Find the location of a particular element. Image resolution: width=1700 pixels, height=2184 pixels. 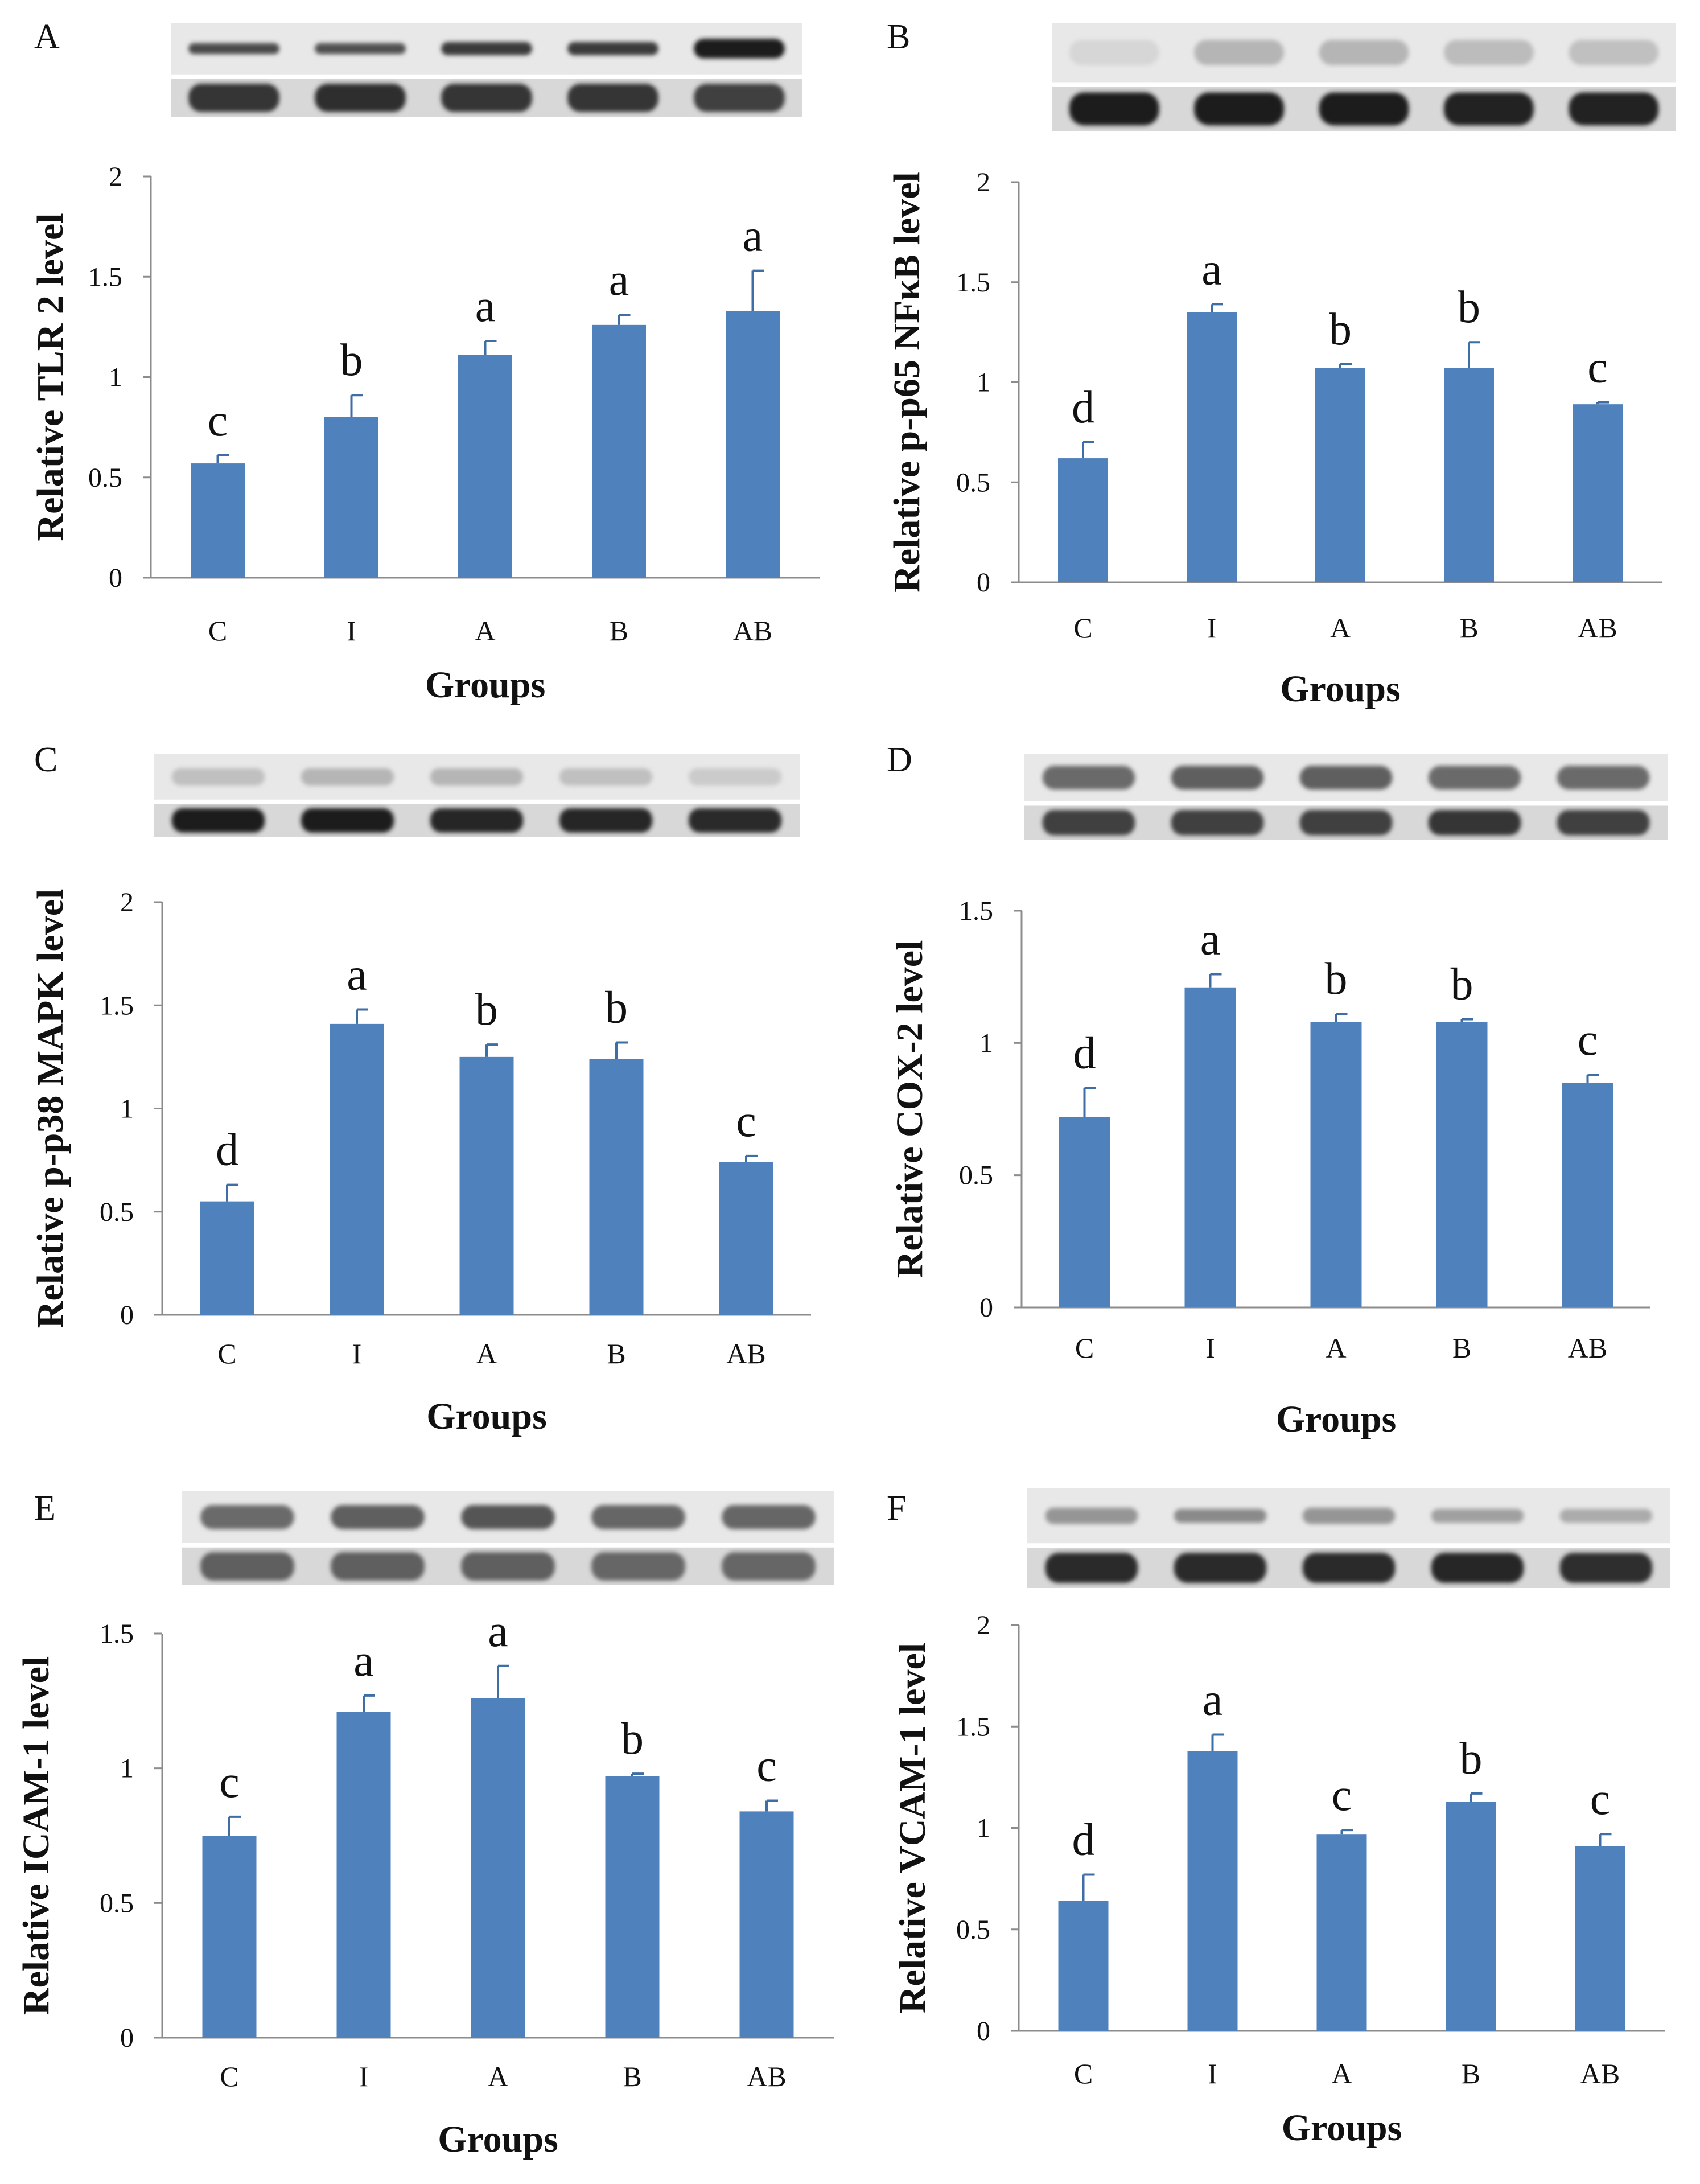

x-axis-title: Groups is located at coordinates (1342, 2128).